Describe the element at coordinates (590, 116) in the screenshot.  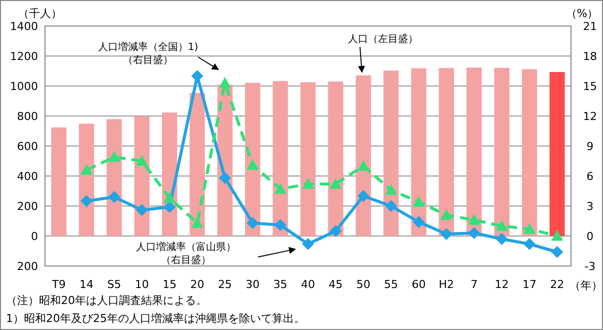
I see `y2-tick-label: 12` at that location.